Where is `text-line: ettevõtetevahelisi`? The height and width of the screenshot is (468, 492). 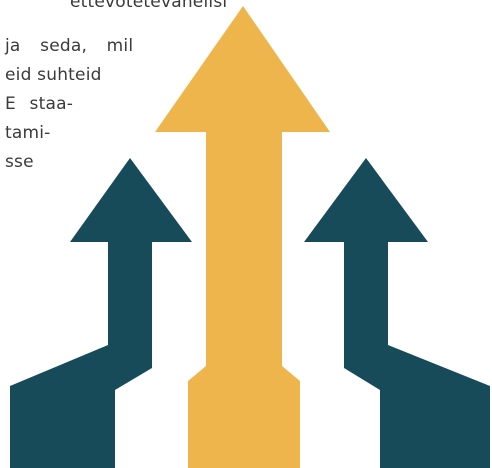 text-line: ettevõtetevahelisi is located at coordinates (149, 6).